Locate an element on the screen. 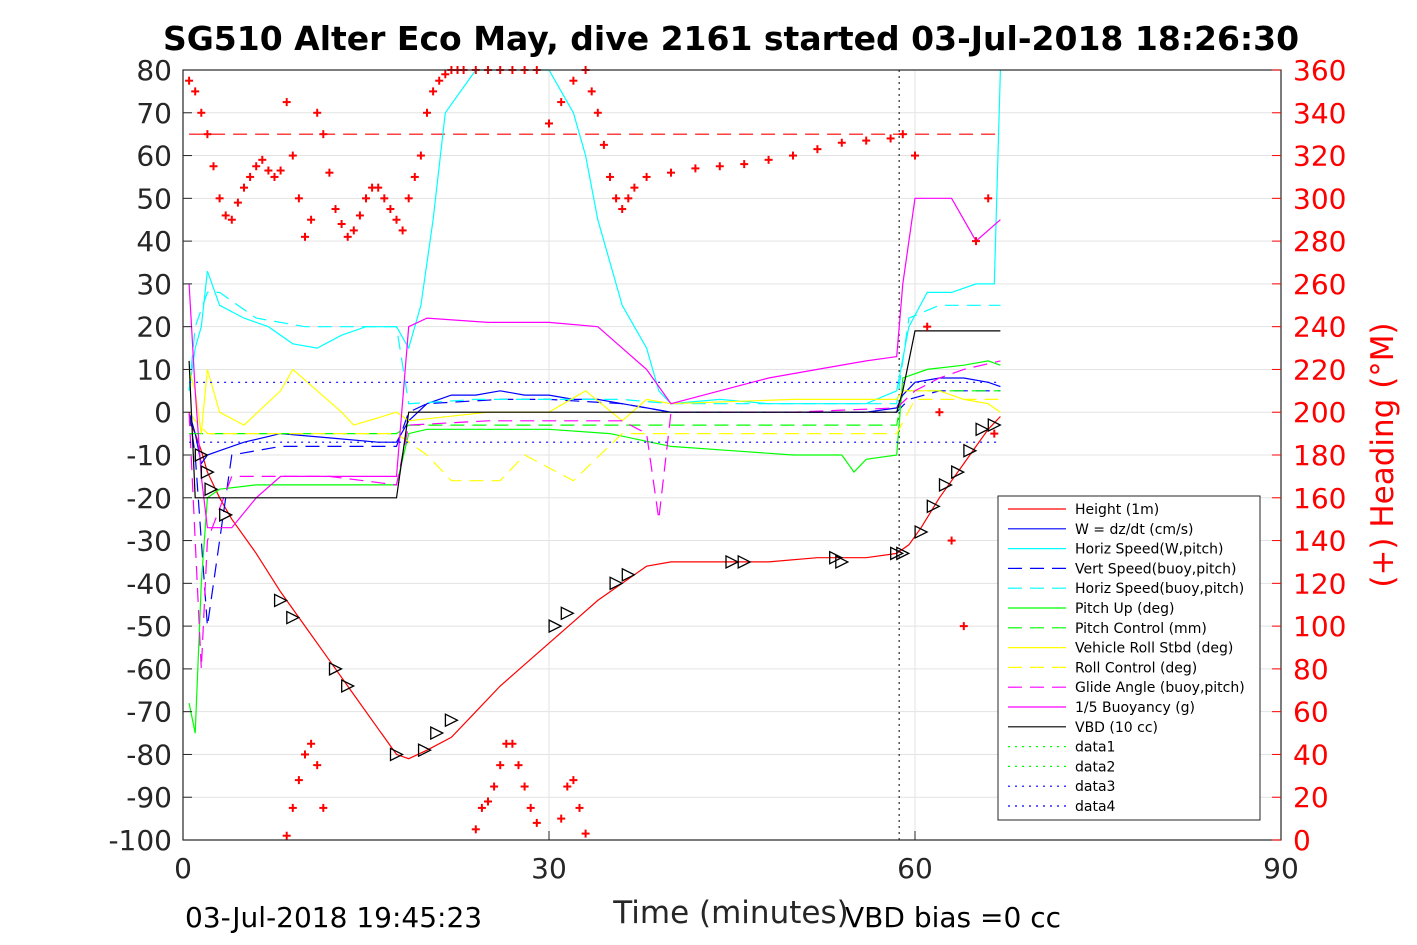  y-tick-label: -30 is located at coordinates (149, 541).